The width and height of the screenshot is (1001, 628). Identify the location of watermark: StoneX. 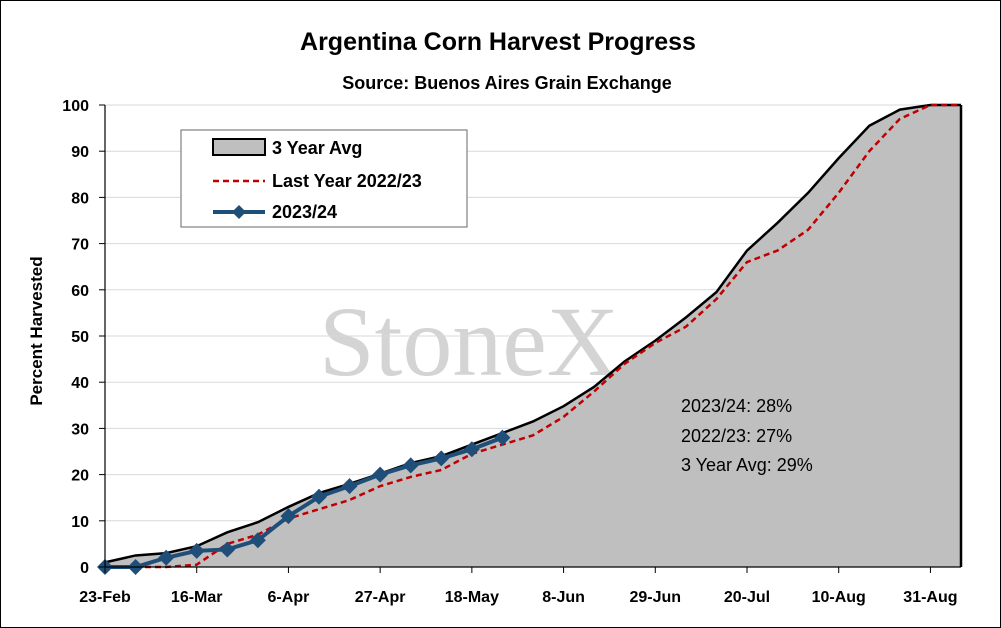
(469, 341).